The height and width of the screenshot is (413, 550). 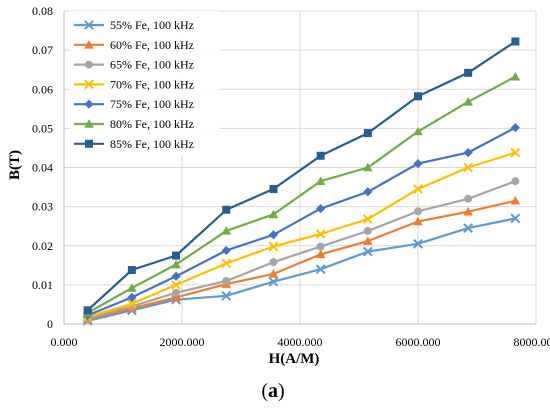 I want to click on legend-label: 80% Fe, 100 kHz, so click(x=152, y=124).